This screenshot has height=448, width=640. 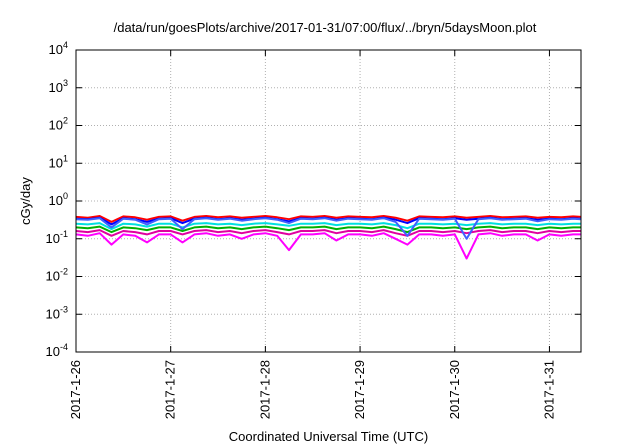 I want to click on y-tick-exponent: 1, so click(x=65, y=158).